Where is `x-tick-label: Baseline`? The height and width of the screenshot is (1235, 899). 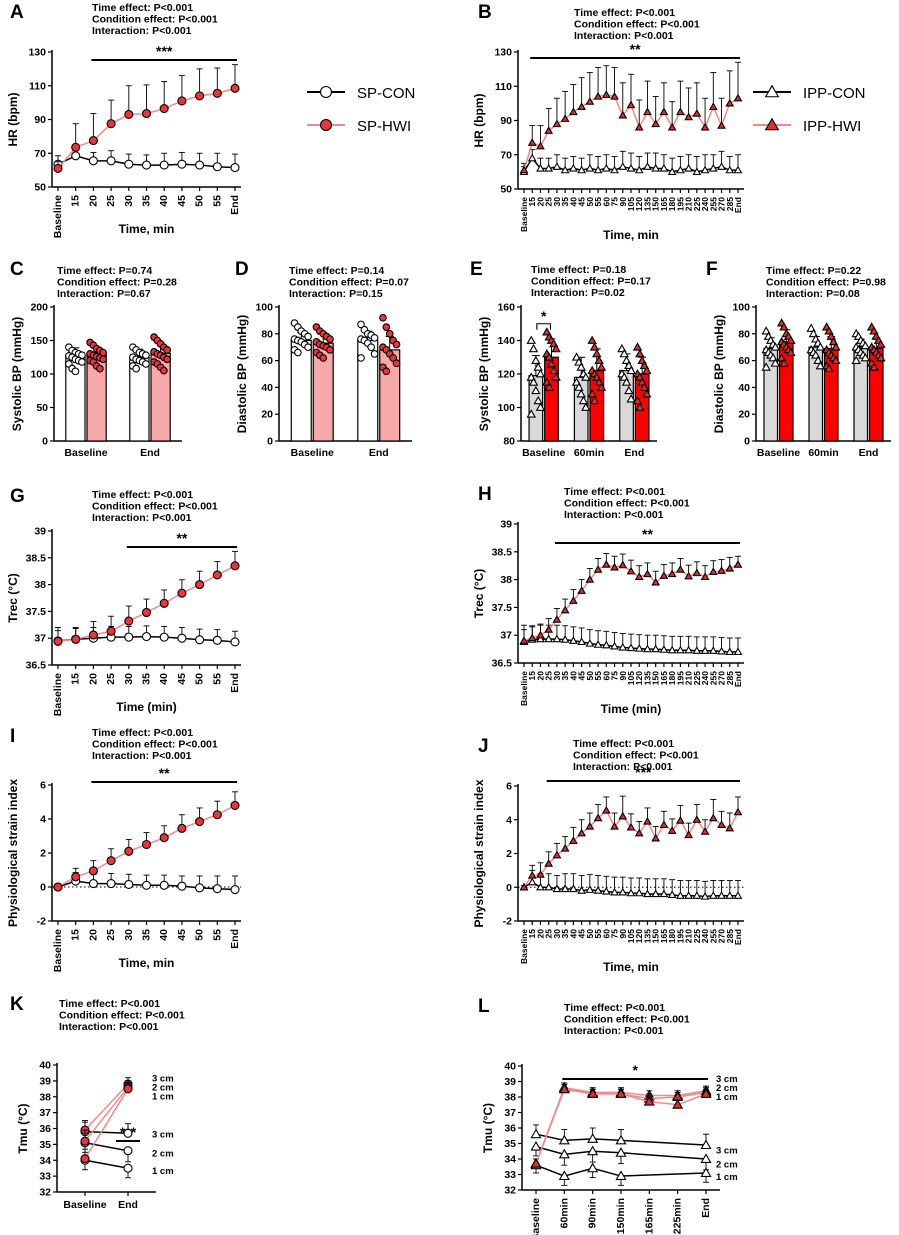
x-tick-label: Baseline is located at coordinates (536, 1216).